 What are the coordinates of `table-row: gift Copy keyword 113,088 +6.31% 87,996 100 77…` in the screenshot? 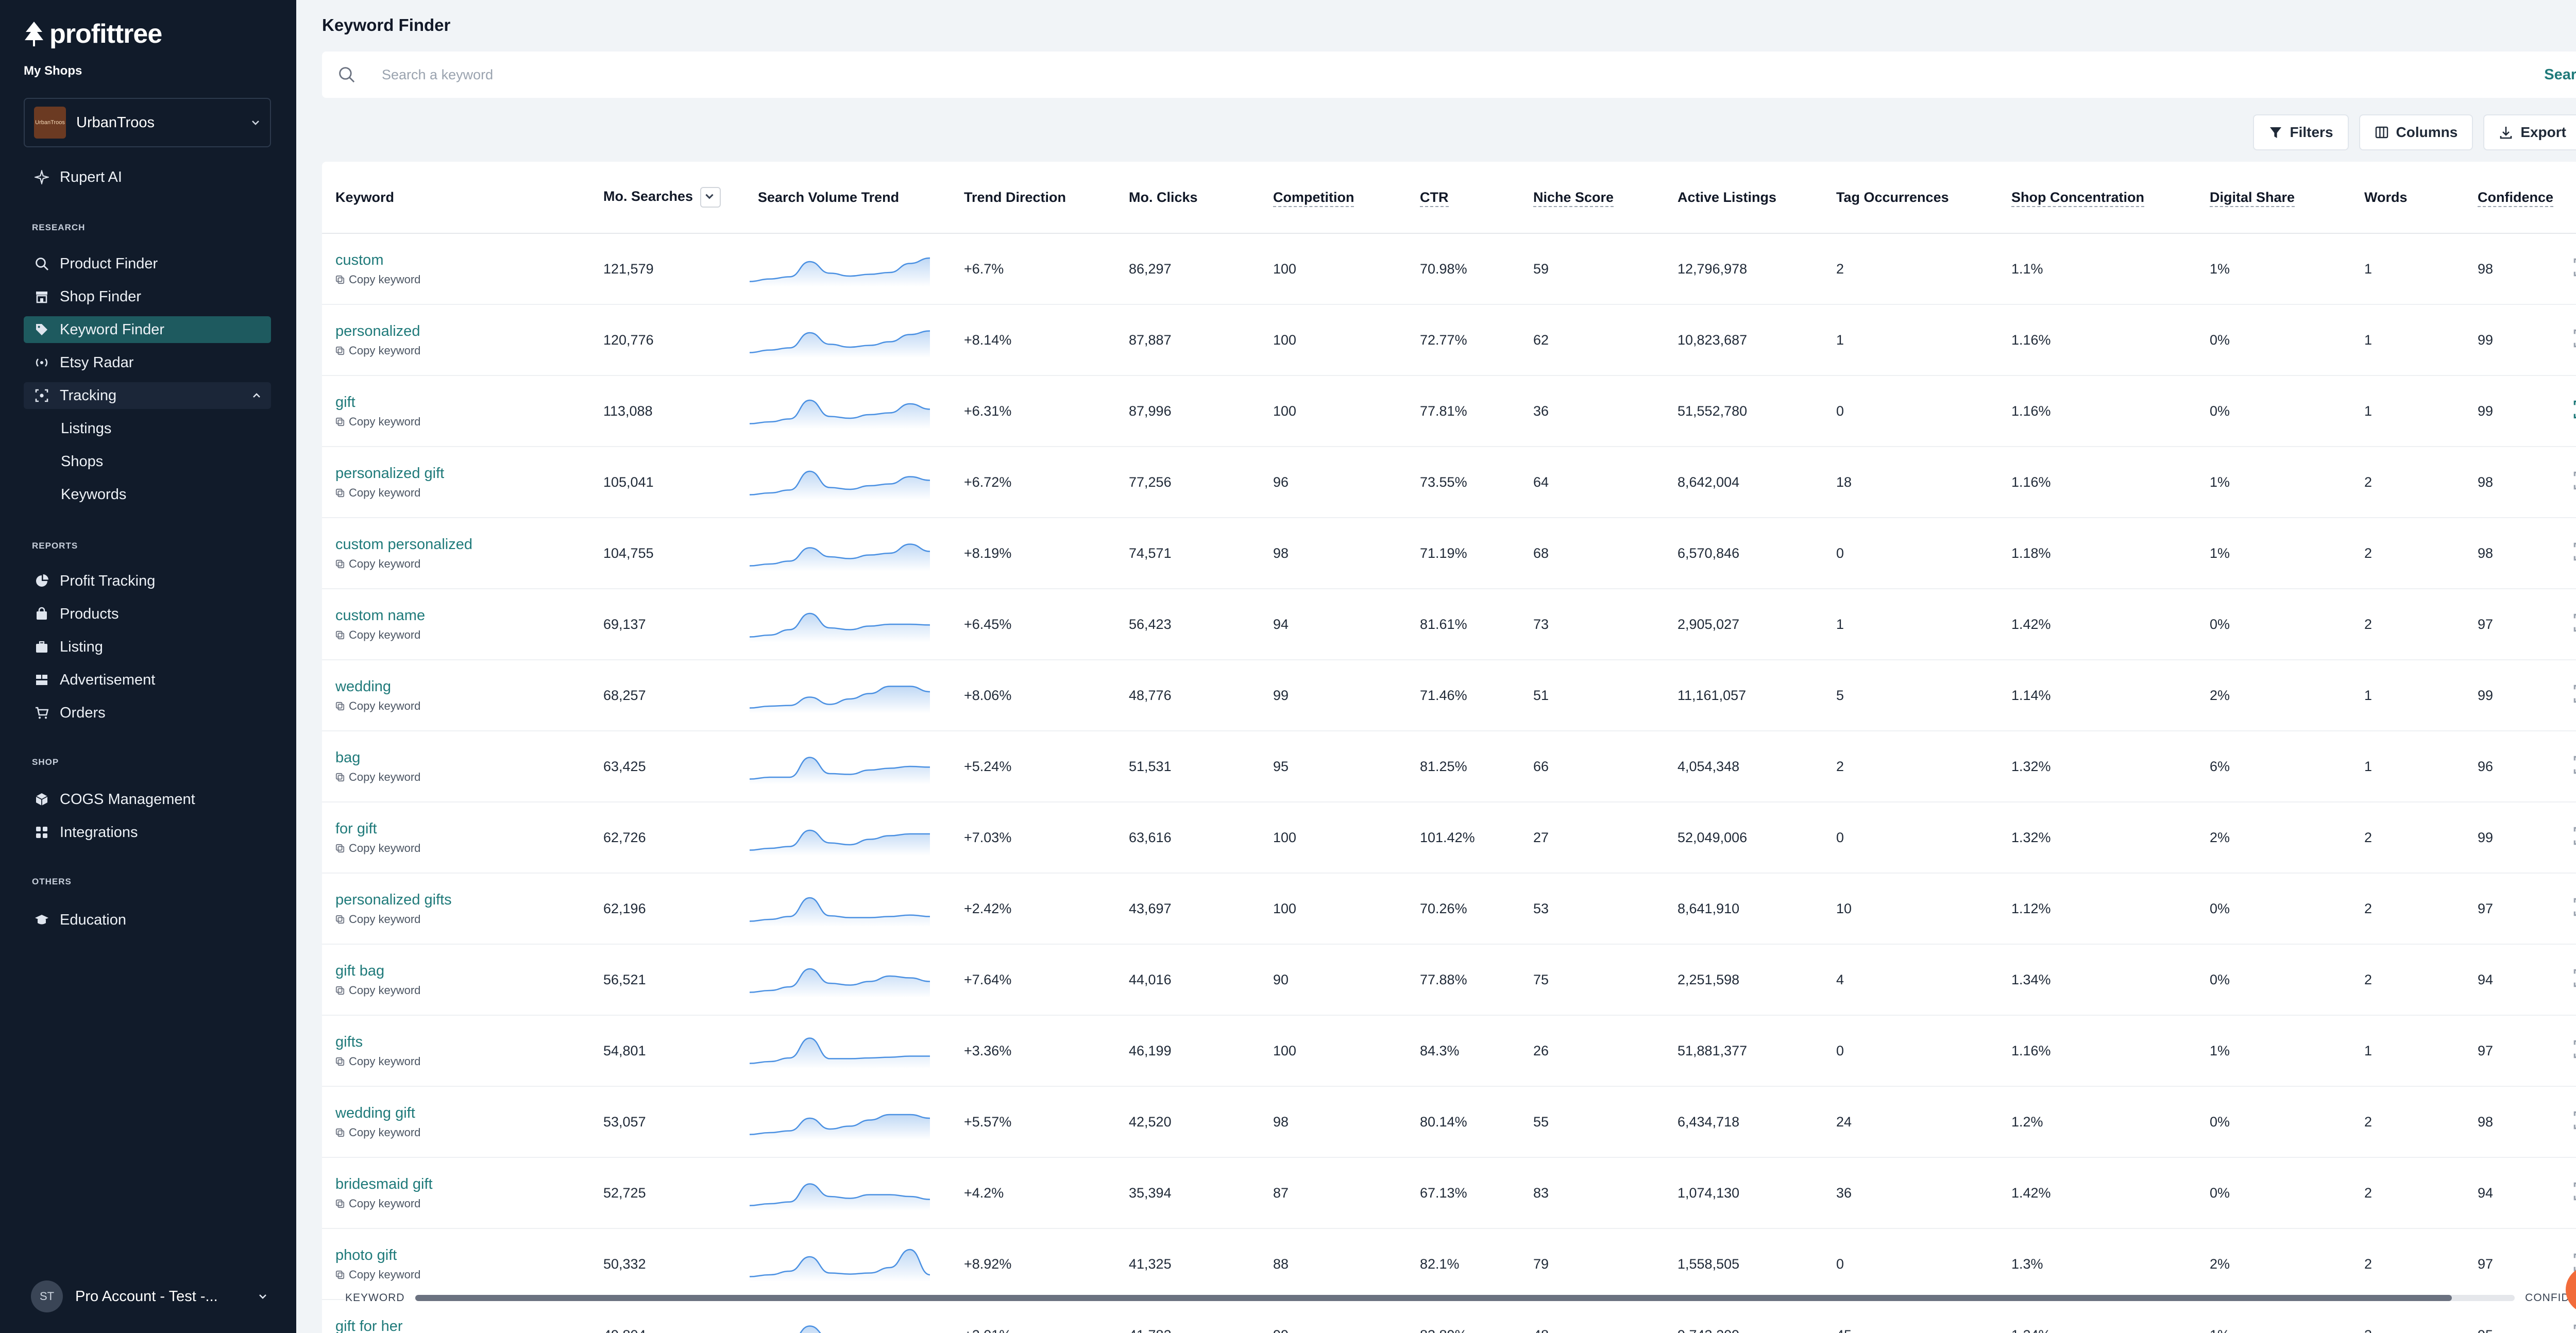 It's located at (1449, 411).